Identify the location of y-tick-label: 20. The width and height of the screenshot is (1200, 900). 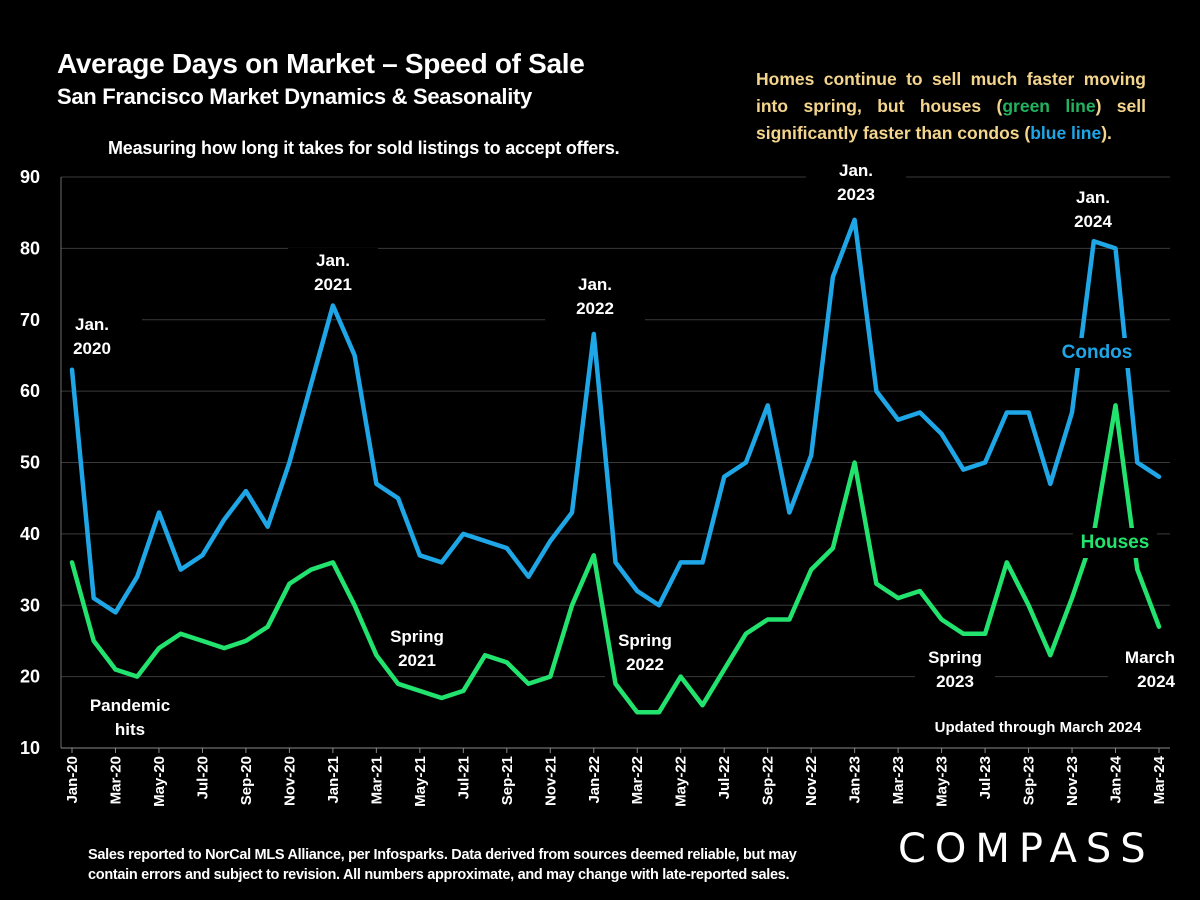
(30, 677).